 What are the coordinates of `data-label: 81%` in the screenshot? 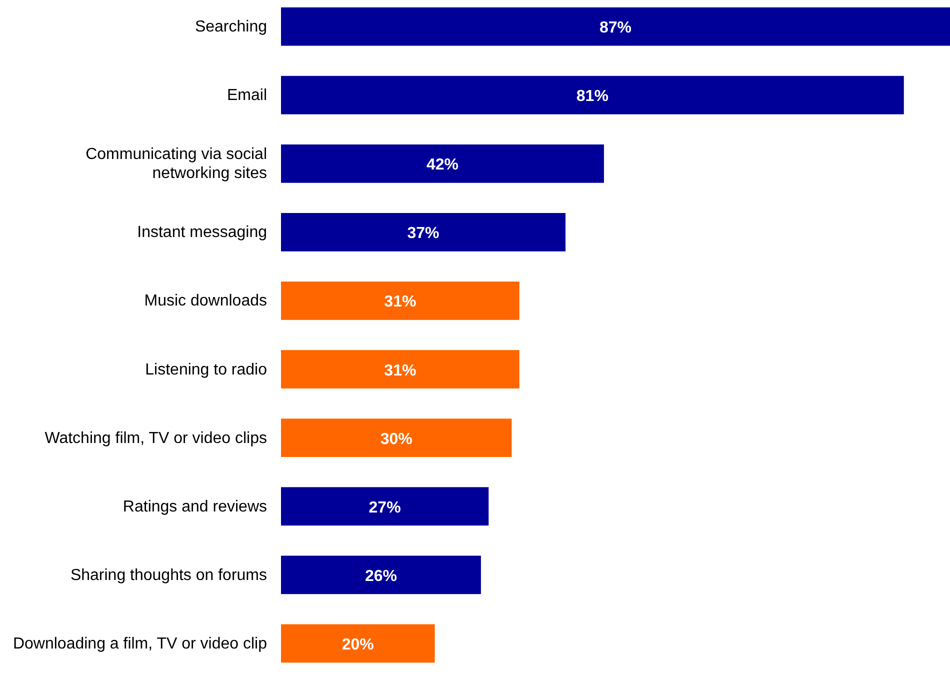 It's located at (592, 97).